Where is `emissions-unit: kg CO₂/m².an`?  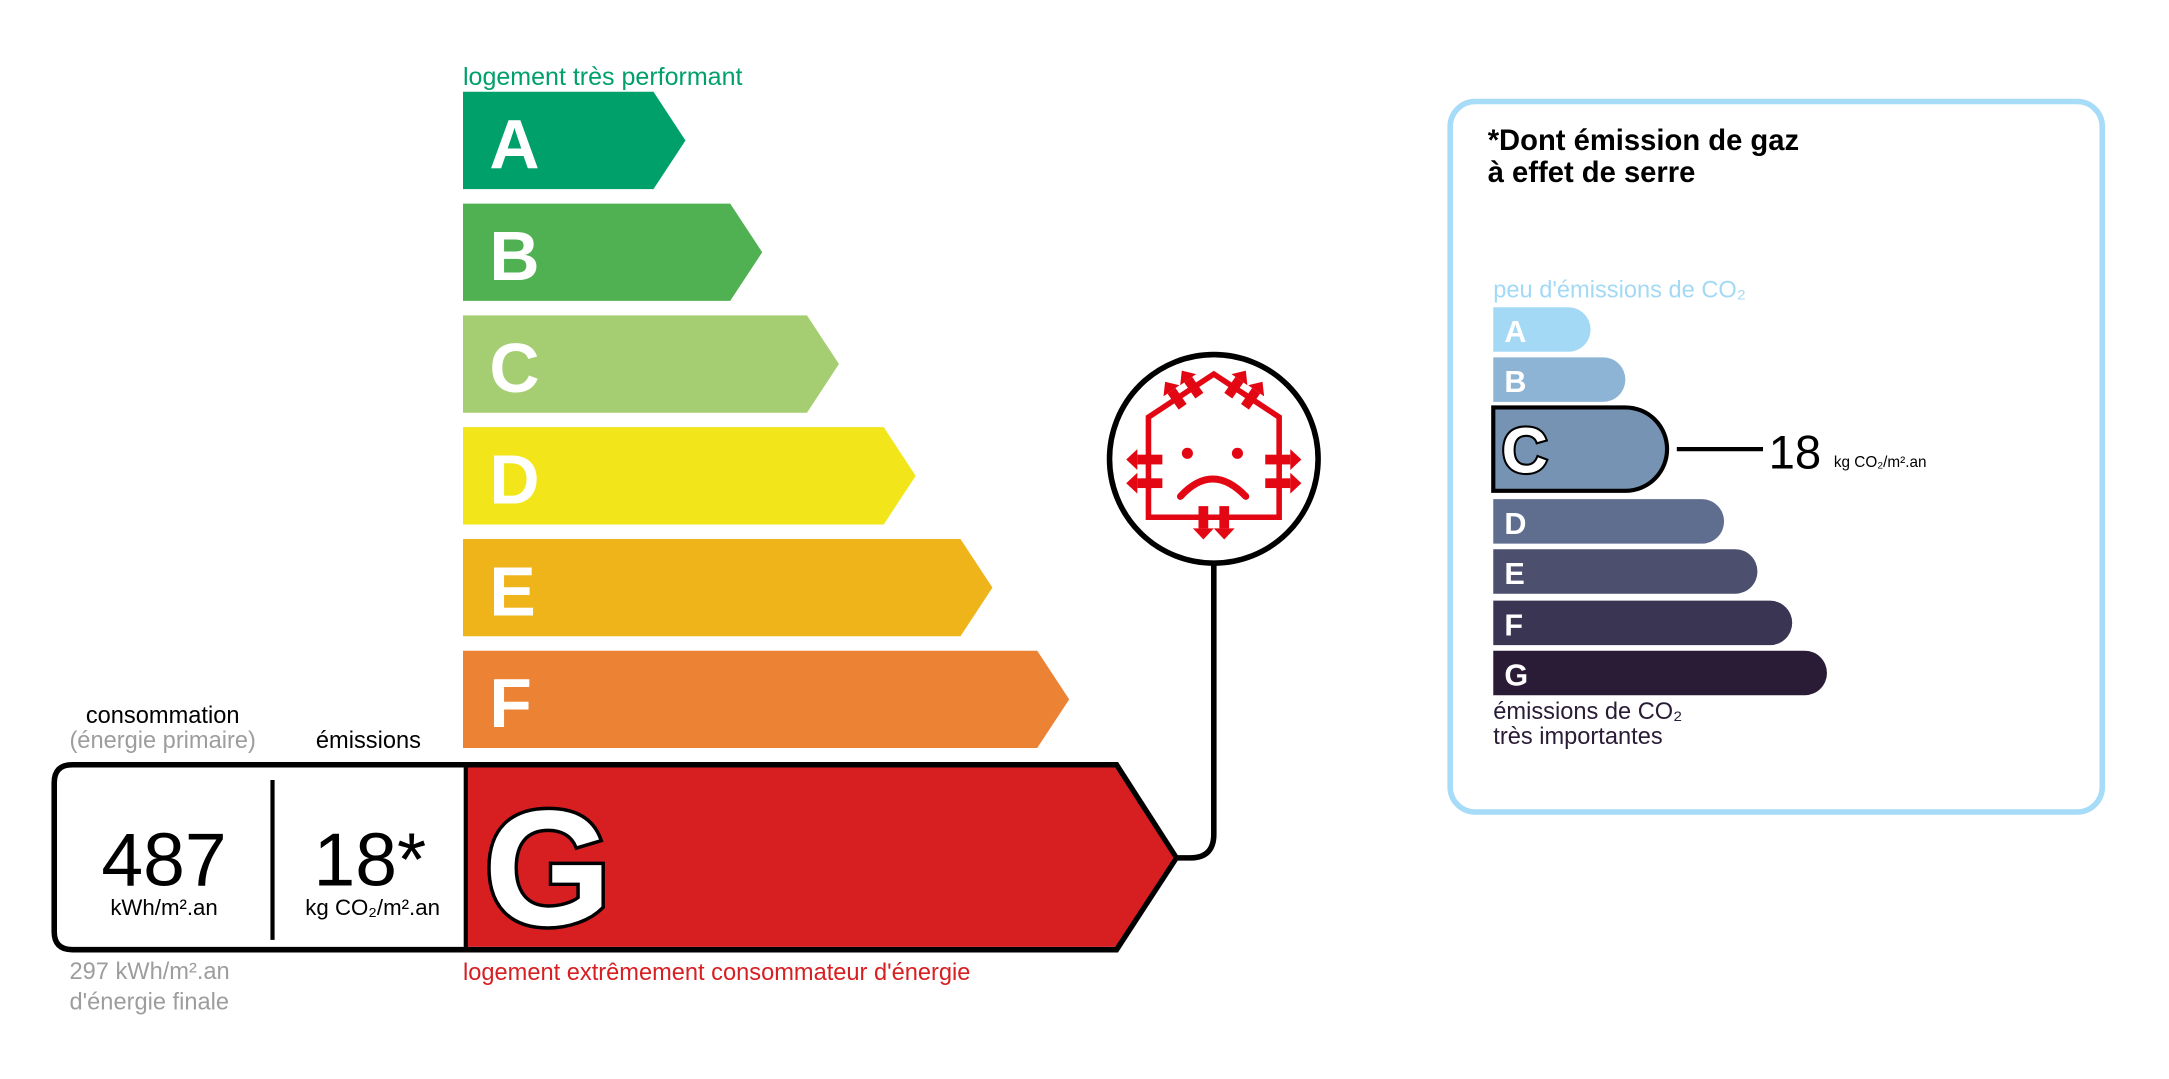
emissions-unit: kg CO₂/m².an is located at coordinates (372, 907).